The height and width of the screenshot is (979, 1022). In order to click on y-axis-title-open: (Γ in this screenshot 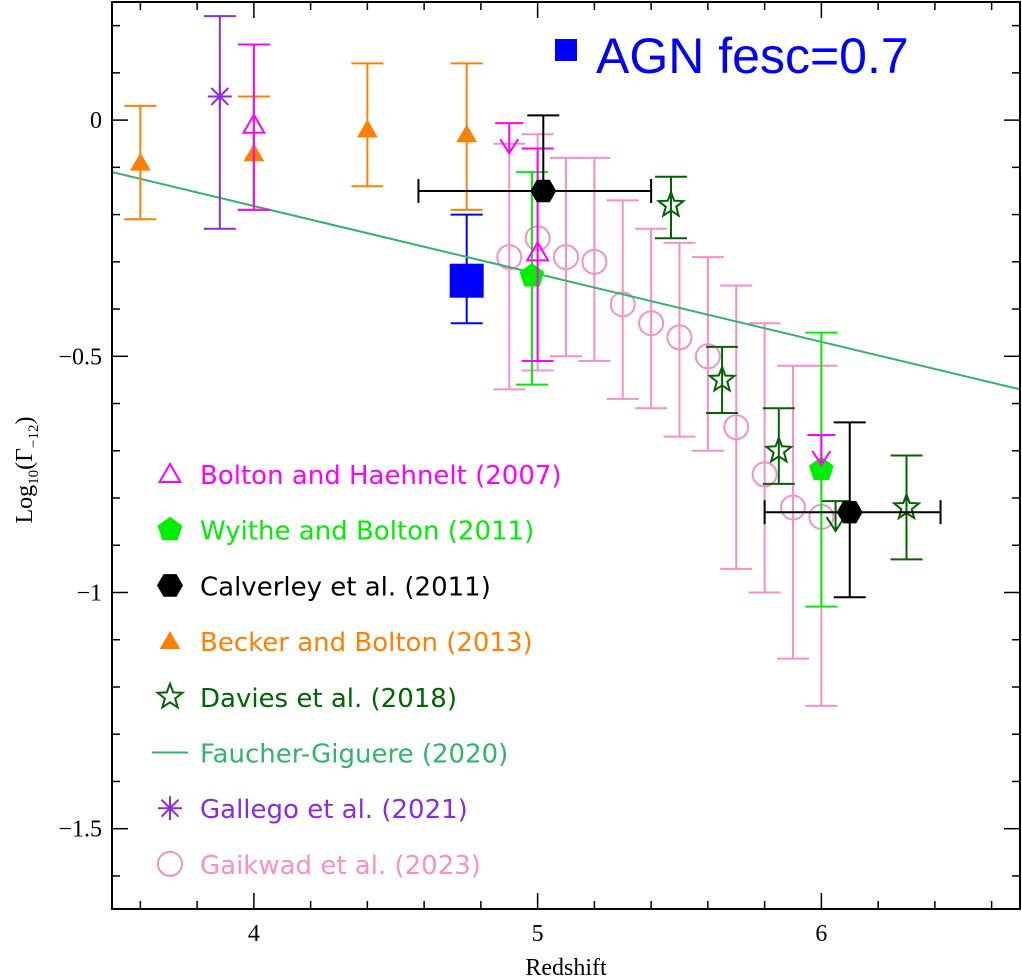, I will do `click(25, 459)`.